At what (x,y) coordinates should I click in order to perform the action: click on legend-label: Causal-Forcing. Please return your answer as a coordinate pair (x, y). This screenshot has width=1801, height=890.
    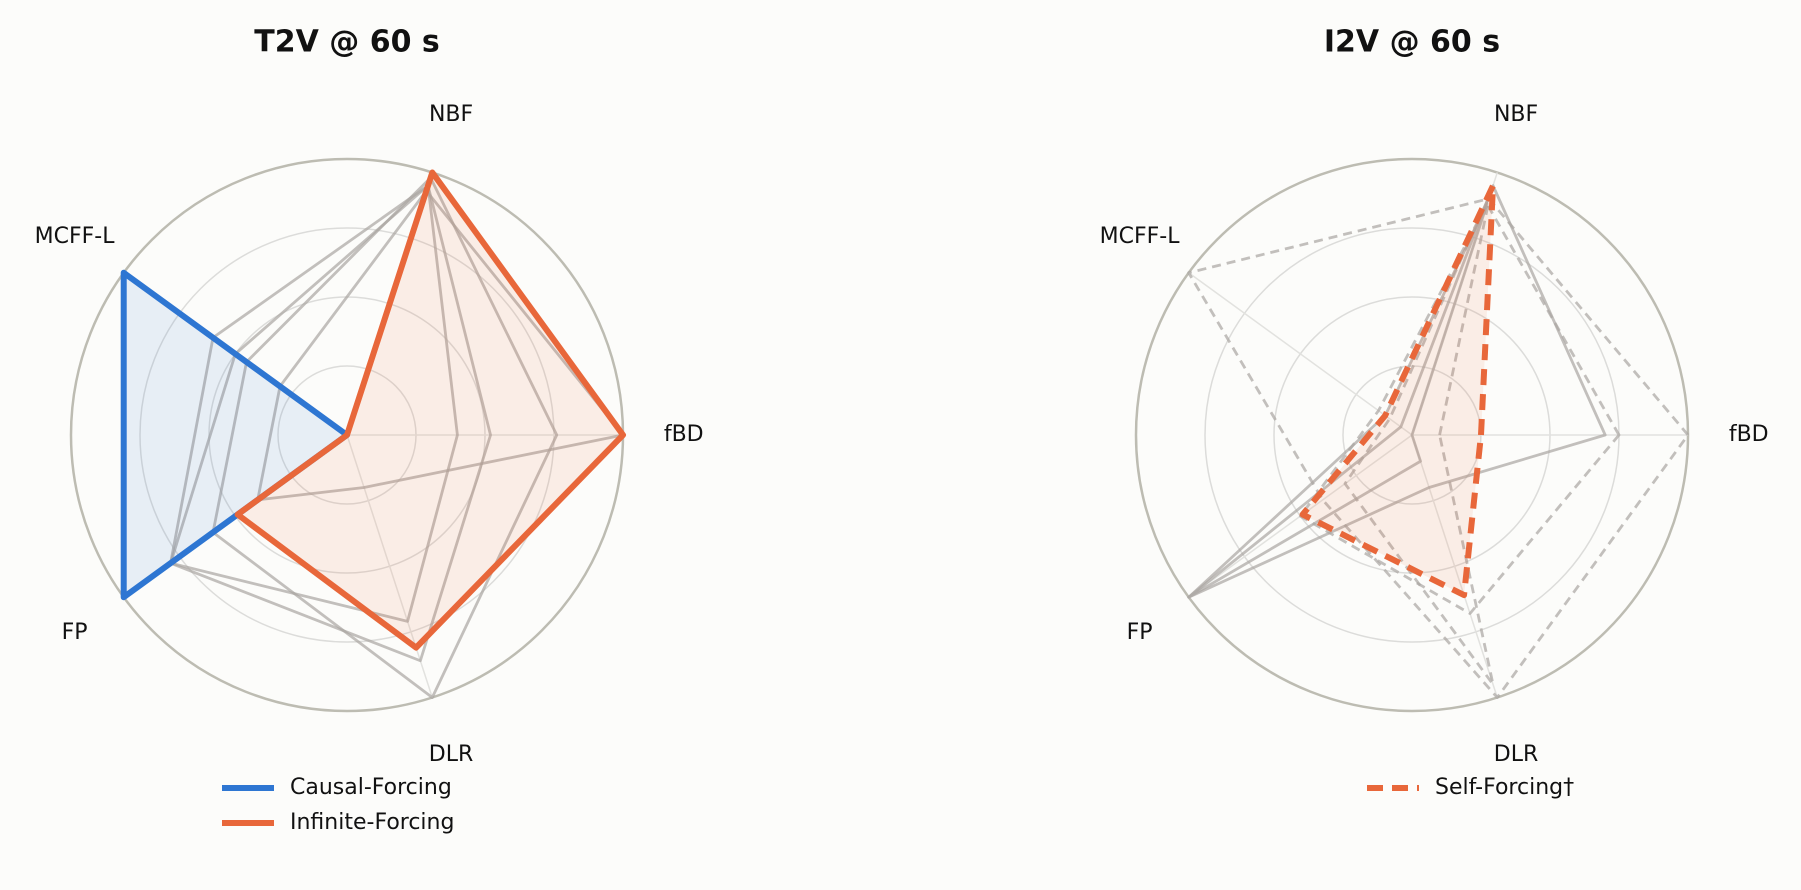
    Looking at the image, I should click on (371, 787).